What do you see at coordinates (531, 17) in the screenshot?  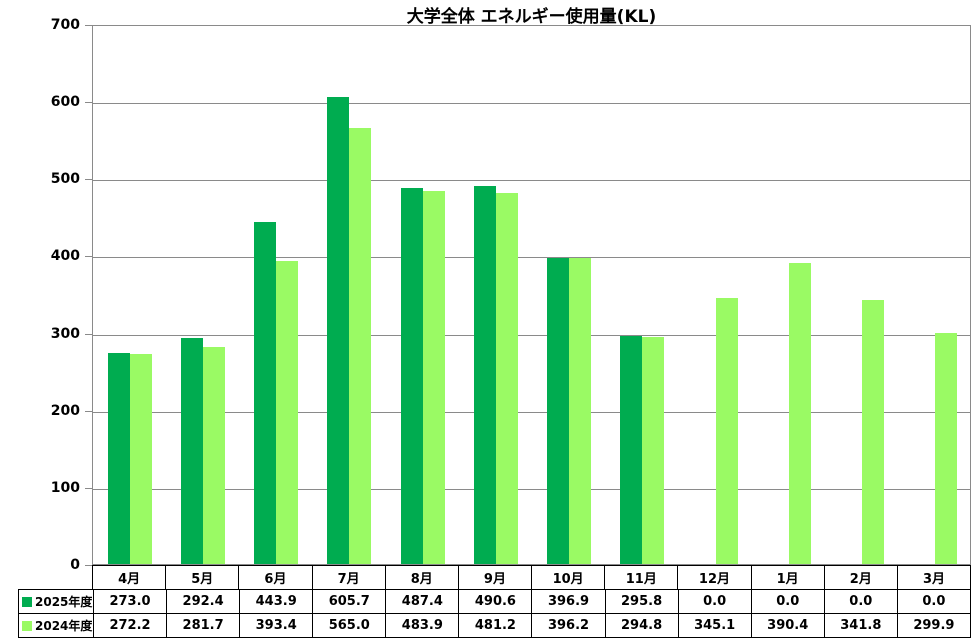 I see `chart-title: 大学全体 エネルギー使用量(KL)` at bounding box center [531, 17].